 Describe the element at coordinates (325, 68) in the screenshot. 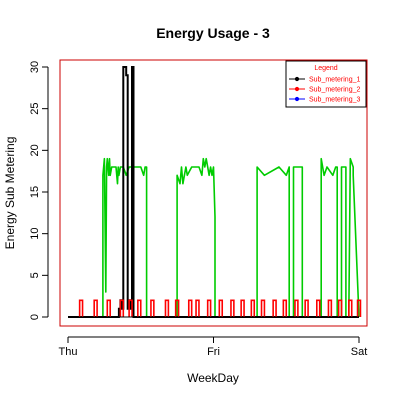

I see `legend-title: Legend` at that location.